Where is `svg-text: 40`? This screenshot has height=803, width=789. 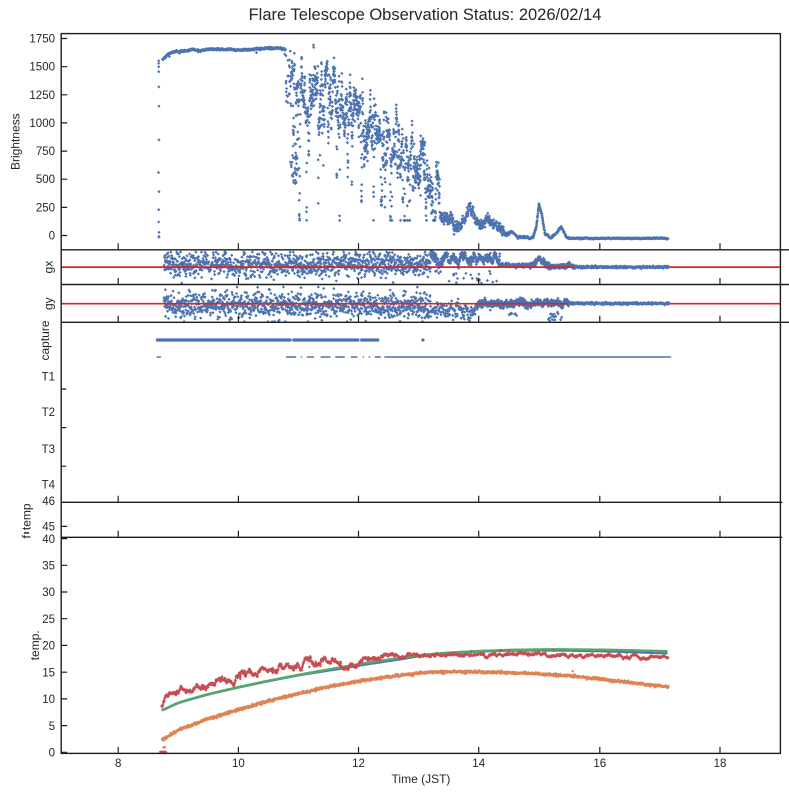
svg-text: 40 is located at coordinates (48, 540).